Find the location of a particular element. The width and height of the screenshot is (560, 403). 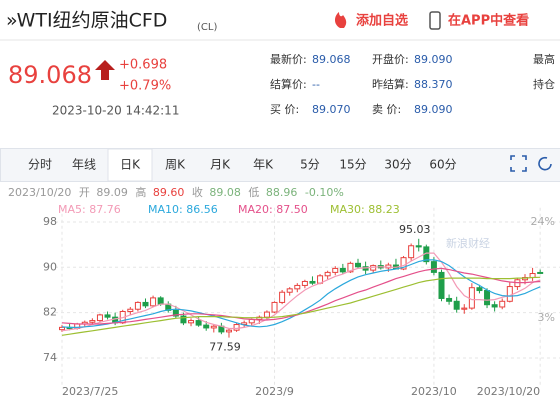

x-tick-label: 2023/7/25 is located at coordinates (90, 391).